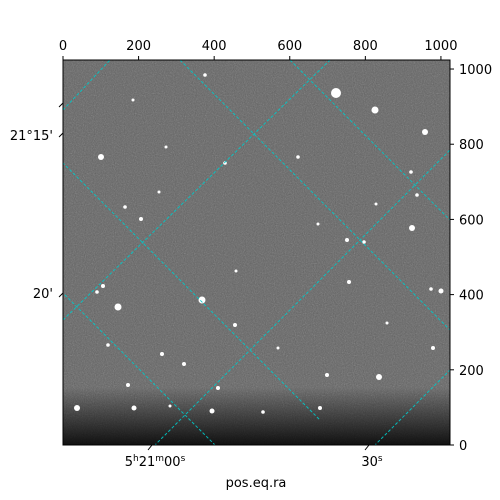 The height and width of the screenshot is (500, 500). What do you see at coordinates (31, 136) in the screenshot?
I see `dec-tick-label-1: 21°15'` at bounding box center [31, 136].